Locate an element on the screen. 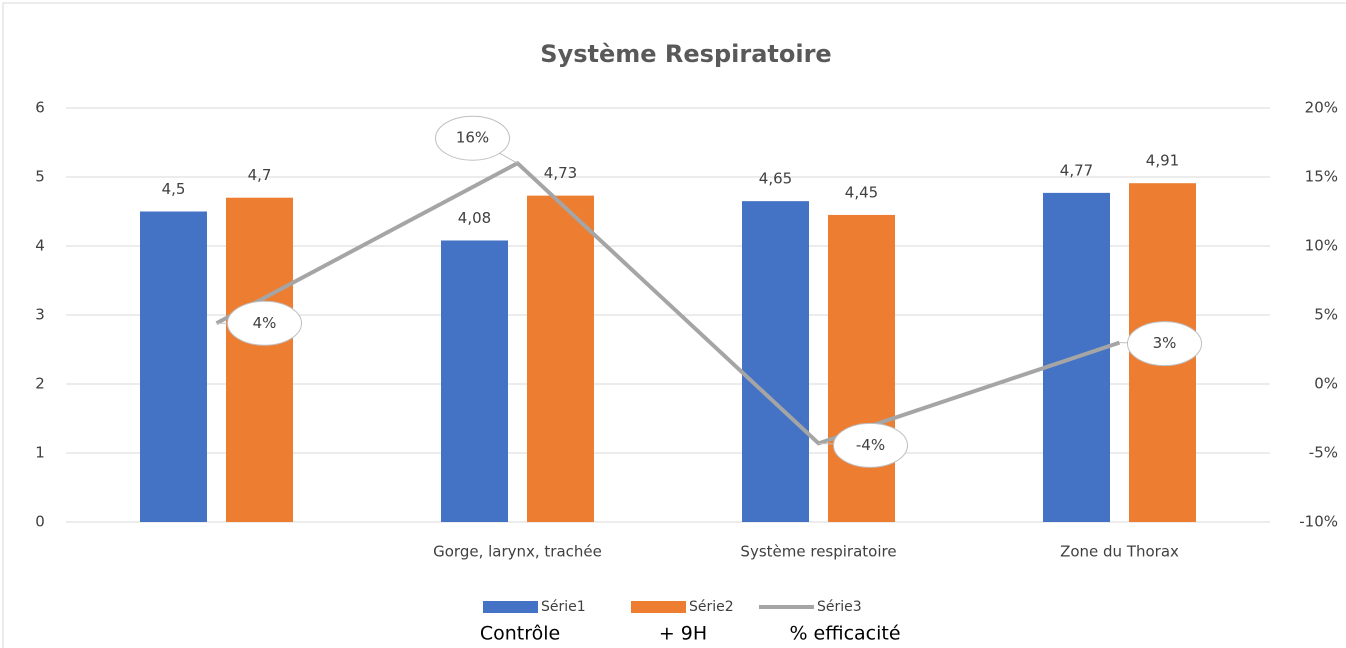 Image resolution: width=1346 pixels, height=648 pixels. chart-title: Système Respiratoire is located at coordinates (685, 54).